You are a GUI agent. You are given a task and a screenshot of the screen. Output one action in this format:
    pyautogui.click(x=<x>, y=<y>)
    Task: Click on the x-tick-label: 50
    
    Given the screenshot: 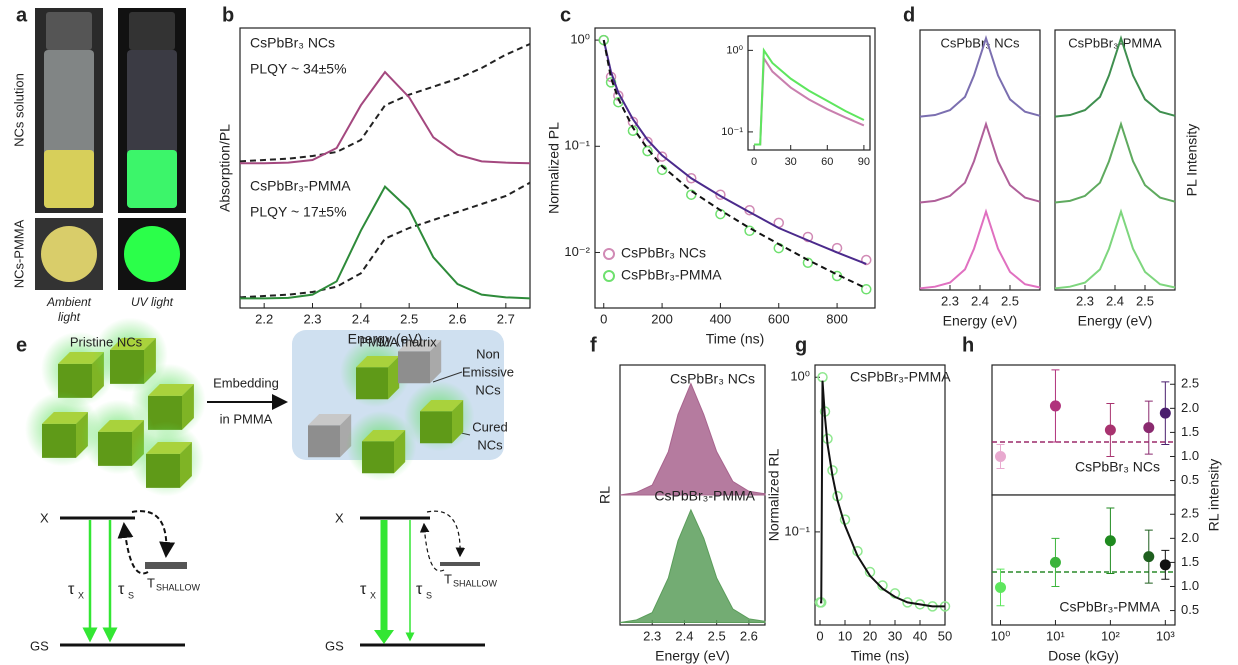 What is the action you would take?
    pyautogui.click(x=945, y=635)
    